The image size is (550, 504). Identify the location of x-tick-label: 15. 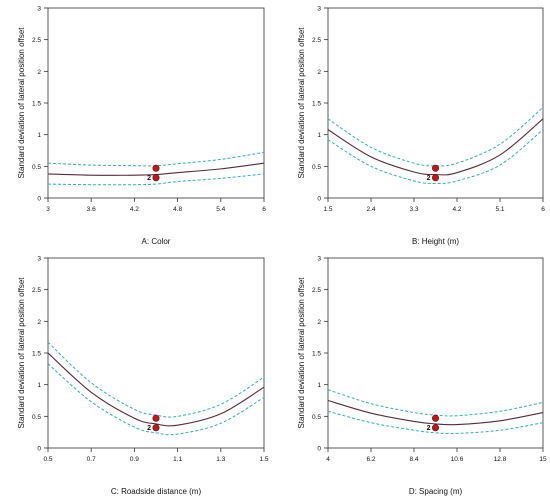
(543, 459).